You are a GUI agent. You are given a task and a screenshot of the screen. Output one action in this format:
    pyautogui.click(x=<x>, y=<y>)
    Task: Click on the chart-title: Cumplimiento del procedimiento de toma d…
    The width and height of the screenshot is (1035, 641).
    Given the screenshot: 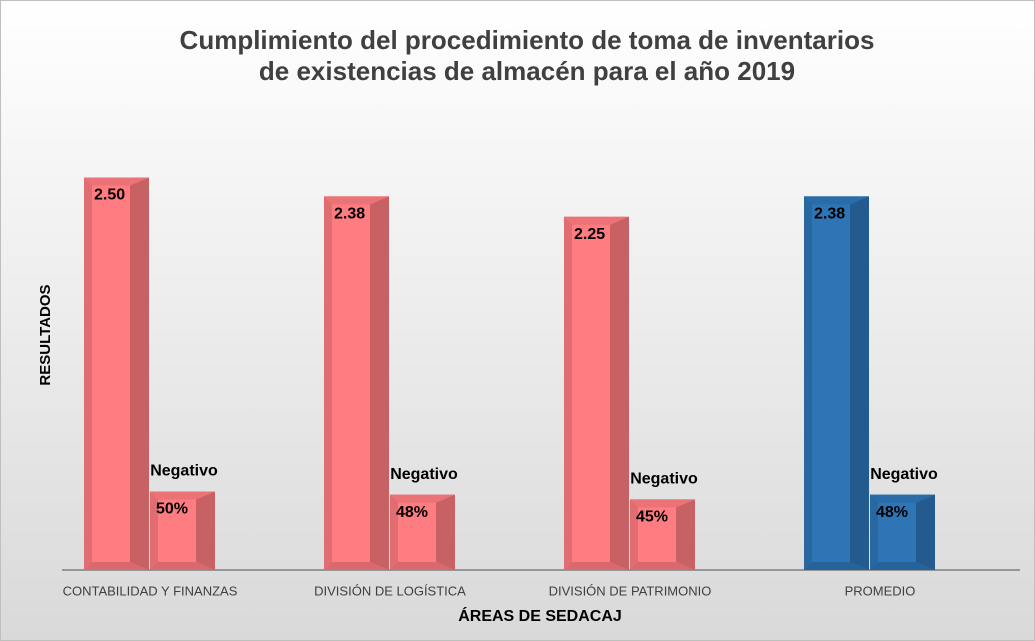 What is the action you would take?
    pyautogui.click(x=527, y=40)
    